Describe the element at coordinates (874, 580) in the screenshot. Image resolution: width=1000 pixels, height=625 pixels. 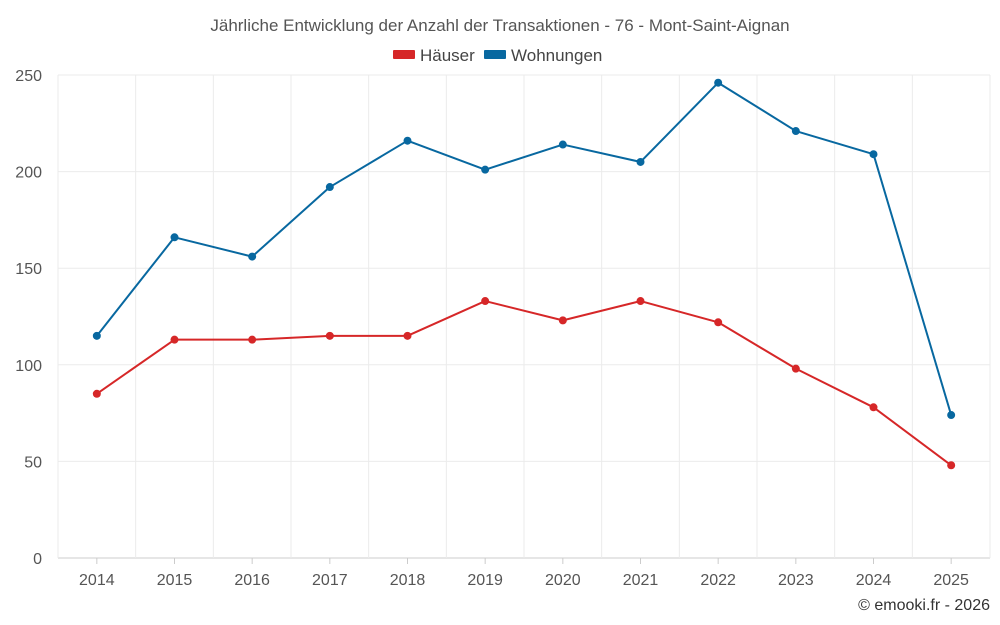
I see `x-tick-label: 2024` at that location.